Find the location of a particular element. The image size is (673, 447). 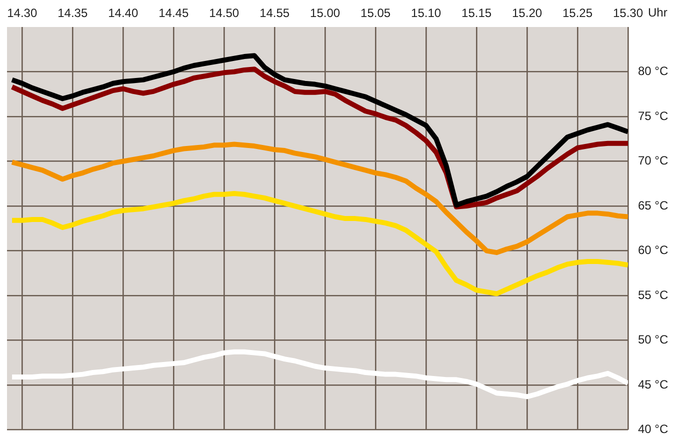

x-tick-label: 14.35 is located at coordinates (73, 13).